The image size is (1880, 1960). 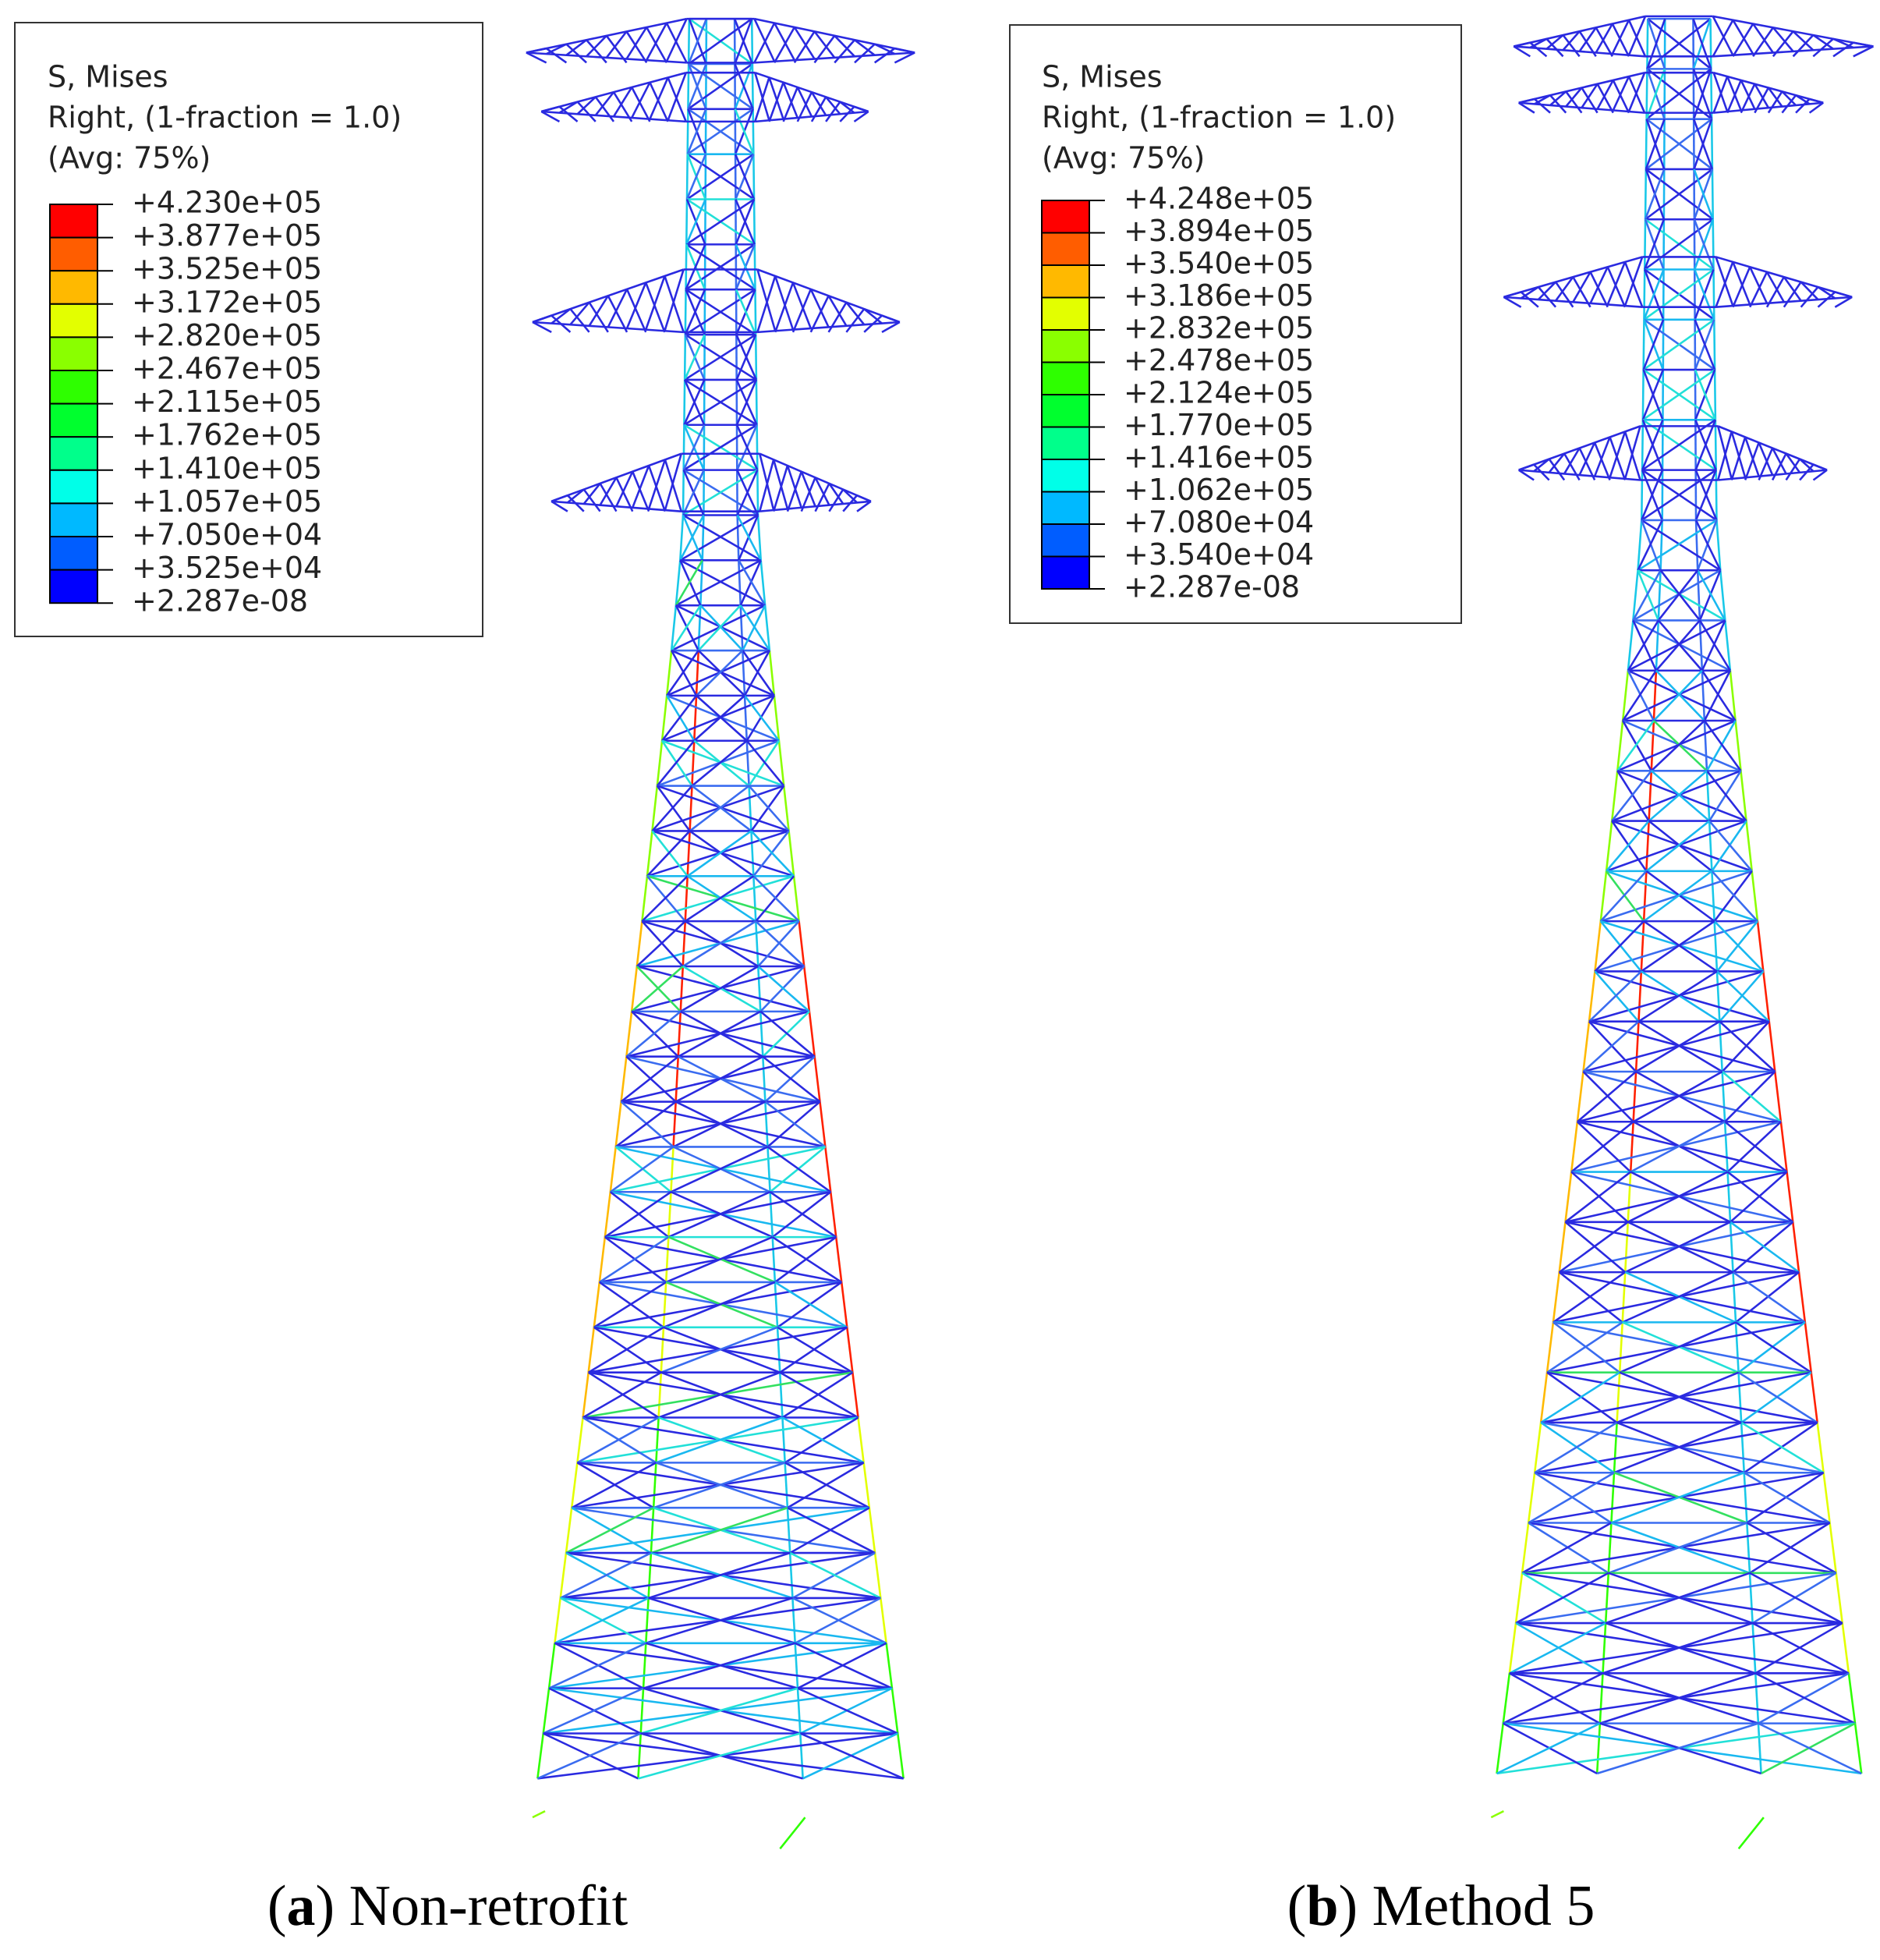 I want to click on level-label: +1.410e+05, so click(x=227, y=468).